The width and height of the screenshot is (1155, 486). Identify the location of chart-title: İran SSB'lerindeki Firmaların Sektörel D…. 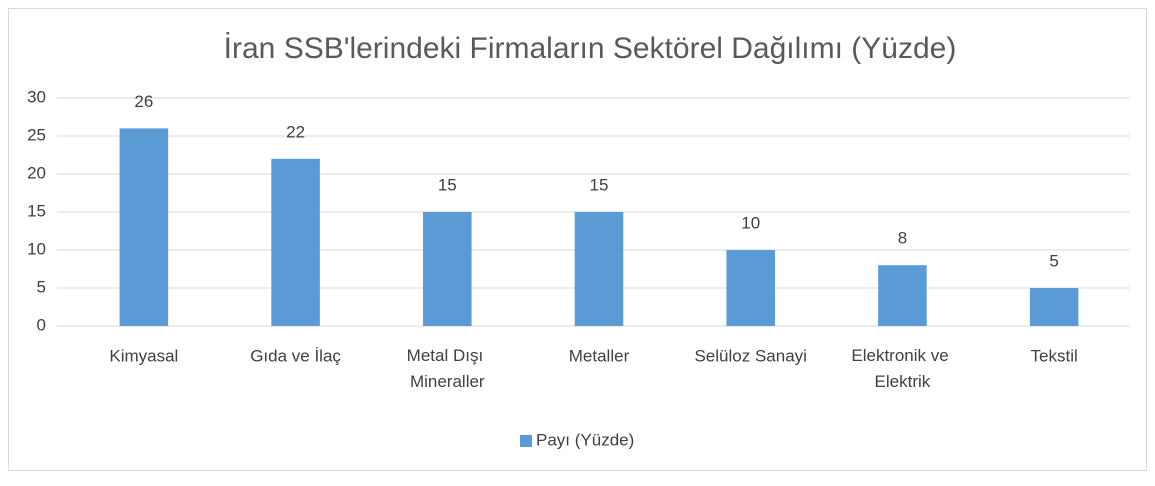
(590, 48).